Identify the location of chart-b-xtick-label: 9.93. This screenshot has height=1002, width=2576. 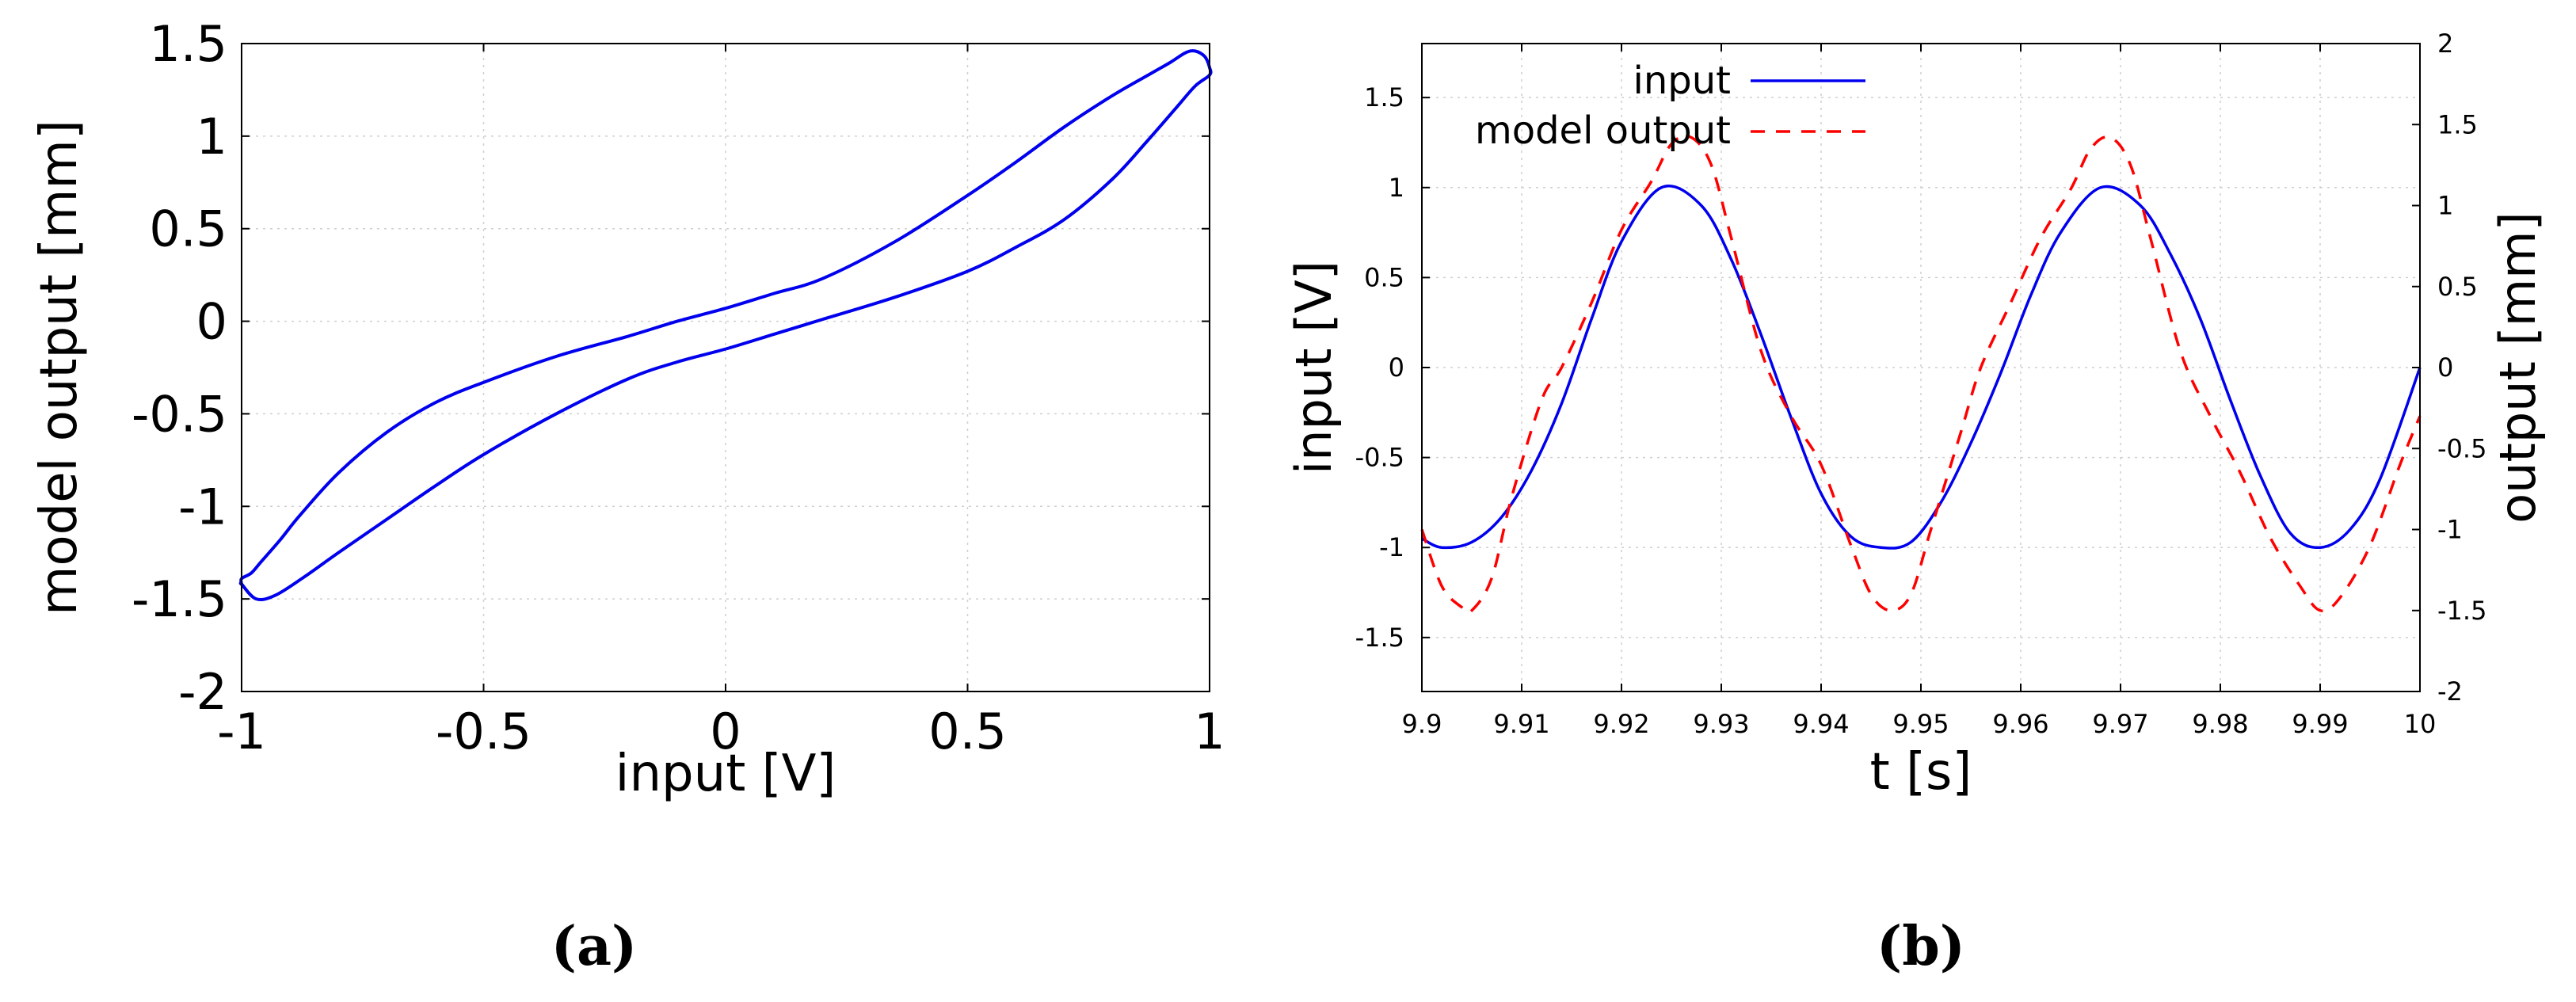
(1721, 724).